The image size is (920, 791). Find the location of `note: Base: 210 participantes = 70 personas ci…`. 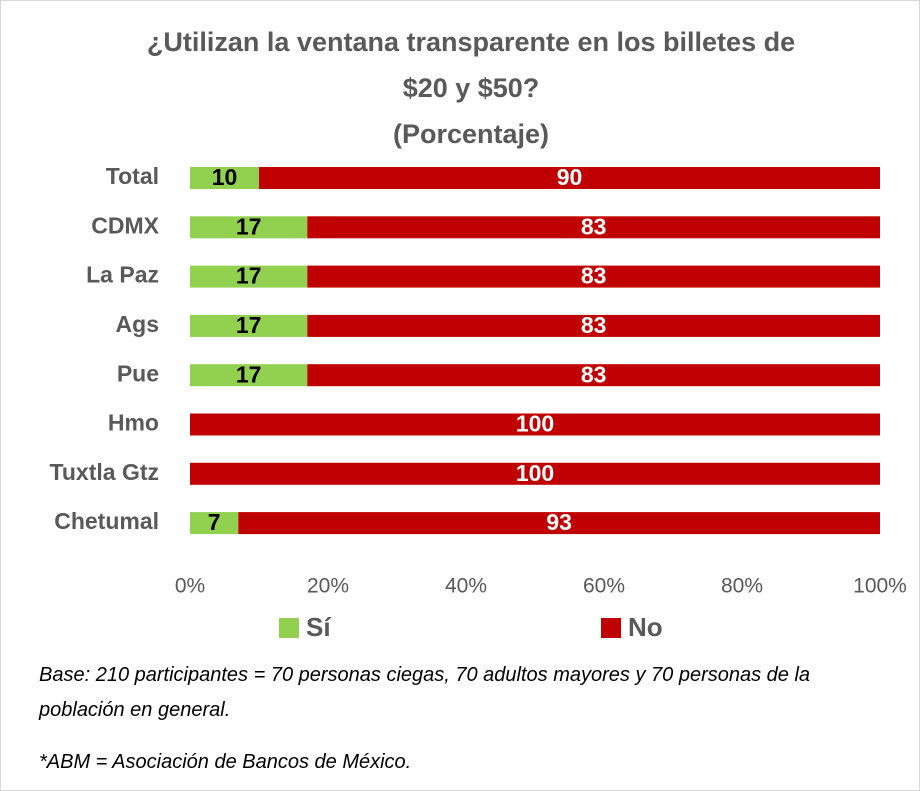

note: Base: 210 participantes = 70 personas ci… is located at coordinates (425, 692).